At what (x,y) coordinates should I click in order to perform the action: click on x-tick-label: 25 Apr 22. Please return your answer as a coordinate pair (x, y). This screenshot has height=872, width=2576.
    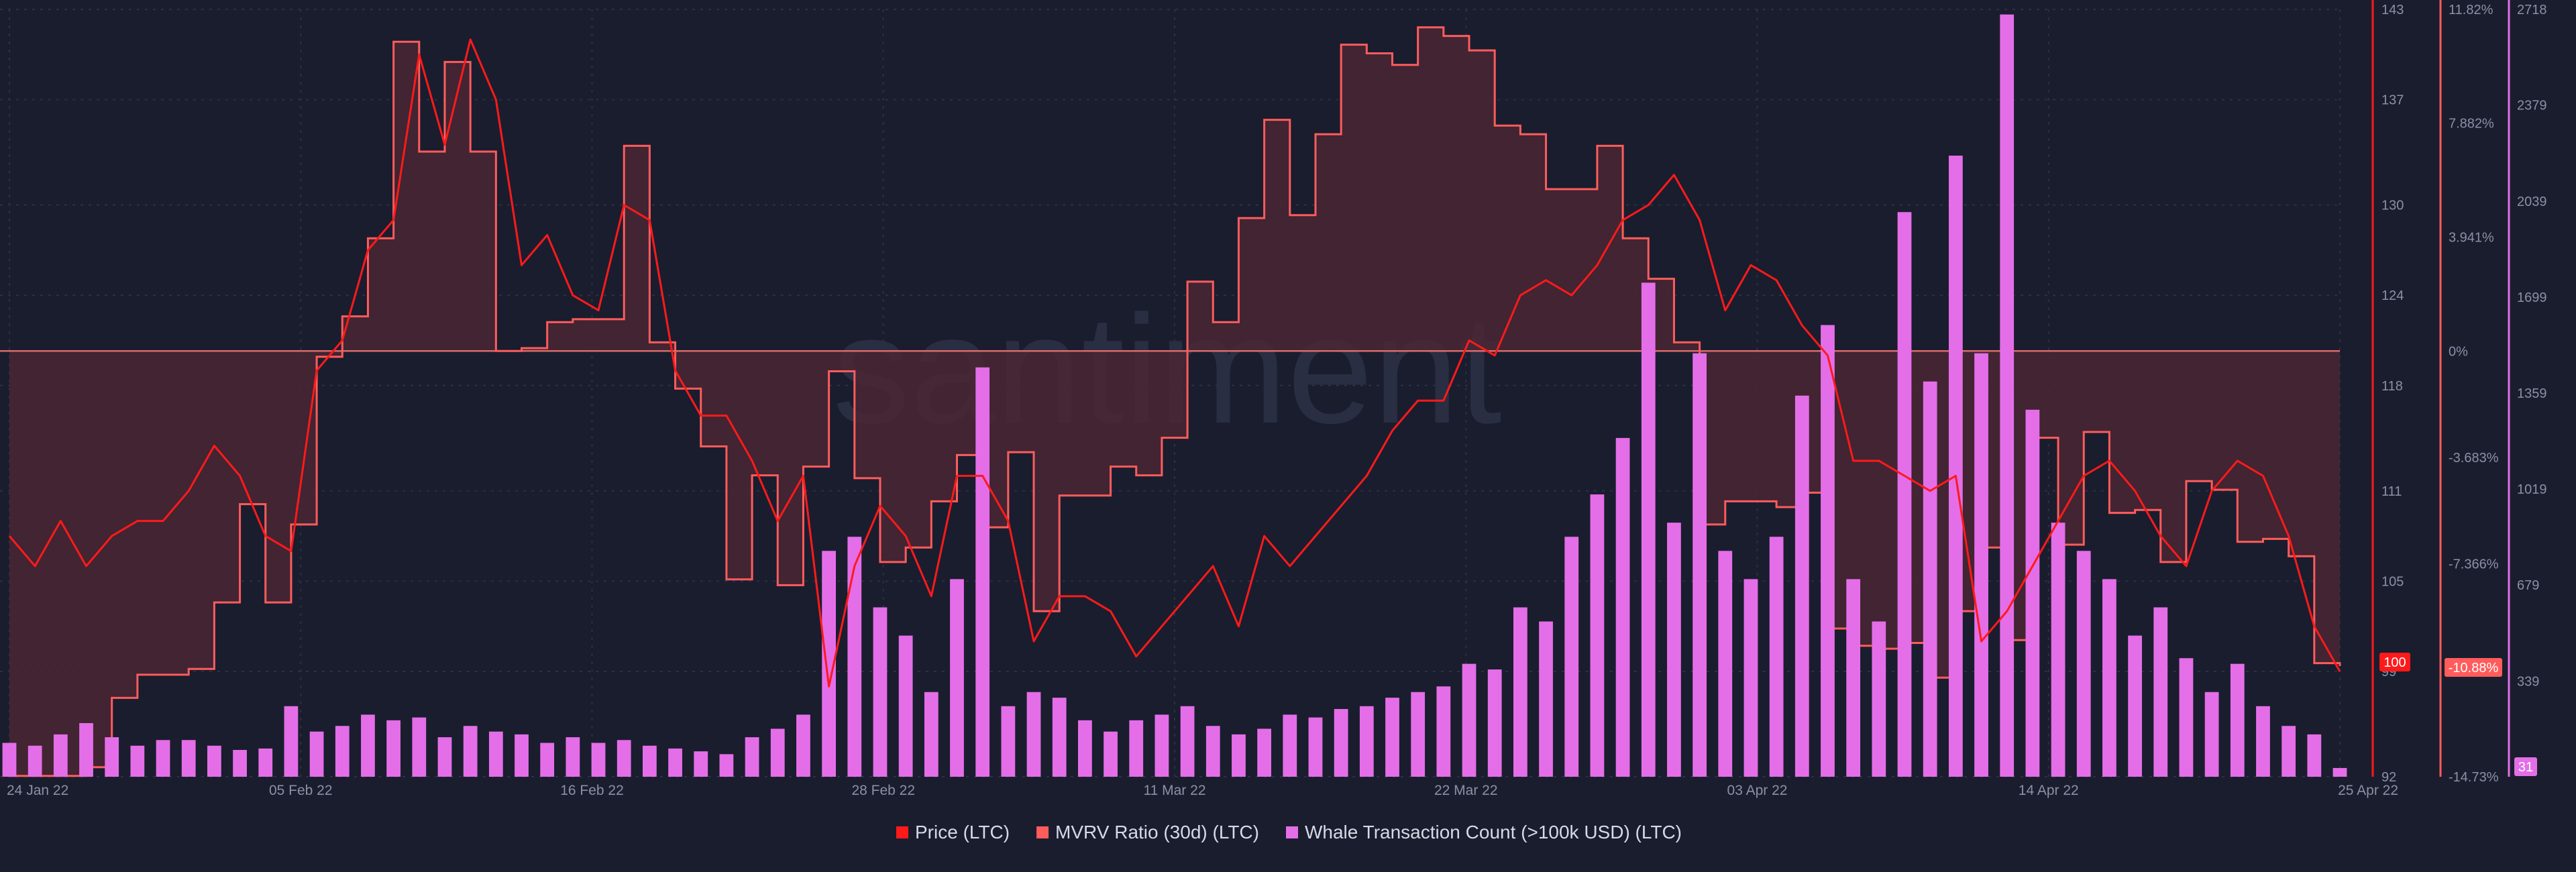
    Looking at the image, I should click on (2368, 790).